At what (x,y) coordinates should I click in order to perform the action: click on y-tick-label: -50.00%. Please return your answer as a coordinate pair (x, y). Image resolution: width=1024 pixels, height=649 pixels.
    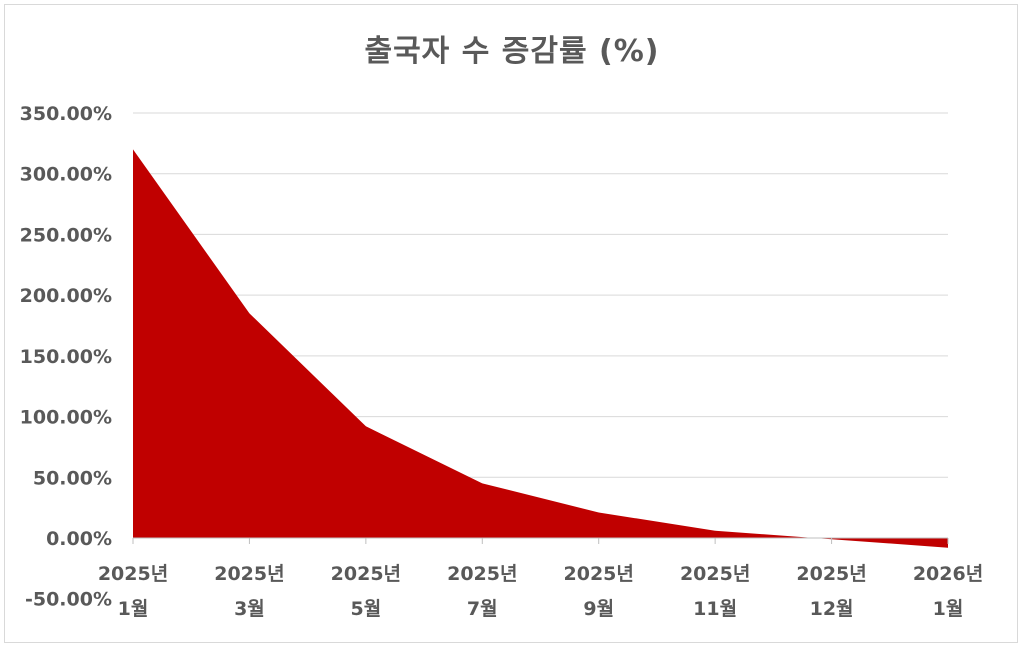
    Looking at the image, I should click on (68, 600).